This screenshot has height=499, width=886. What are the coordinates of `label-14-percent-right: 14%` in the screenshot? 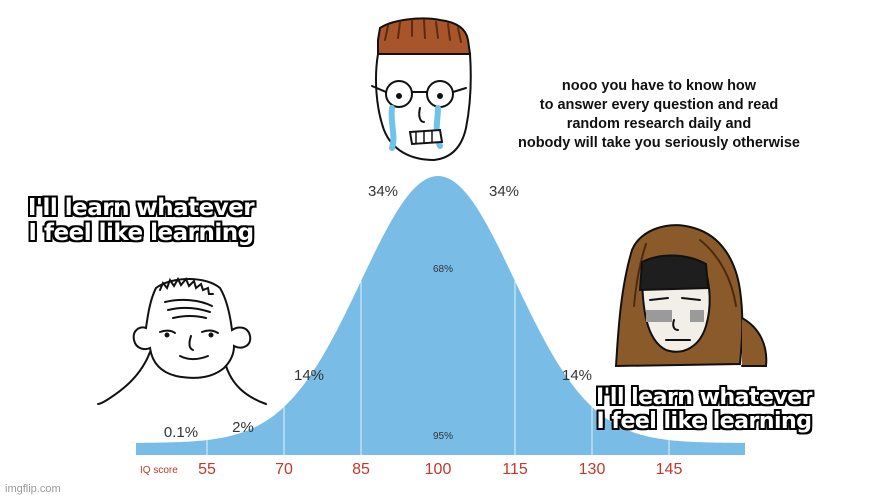 It's located at (577, 375).